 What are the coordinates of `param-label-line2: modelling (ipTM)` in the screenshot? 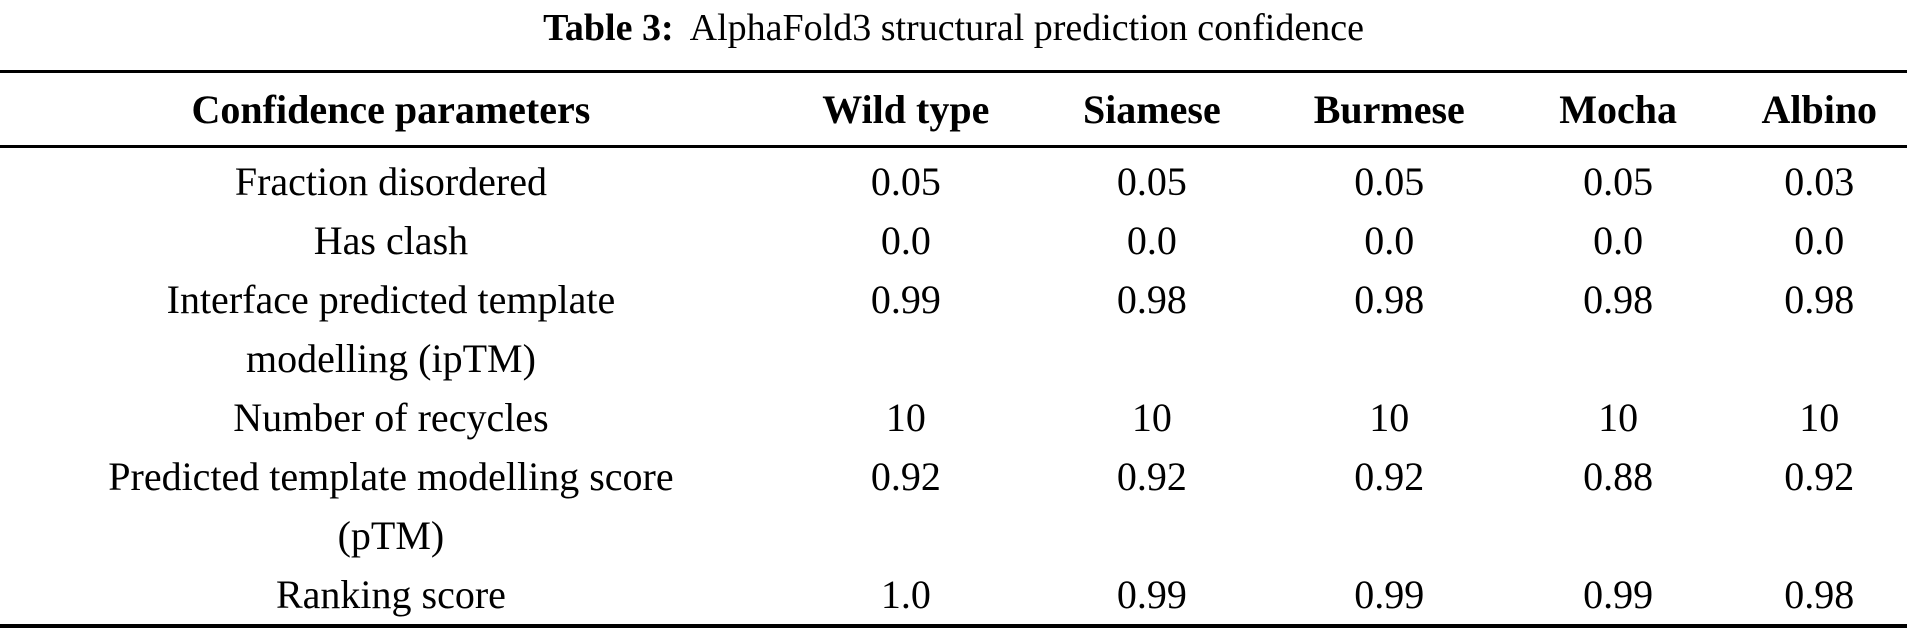 It's located at (390, 358).